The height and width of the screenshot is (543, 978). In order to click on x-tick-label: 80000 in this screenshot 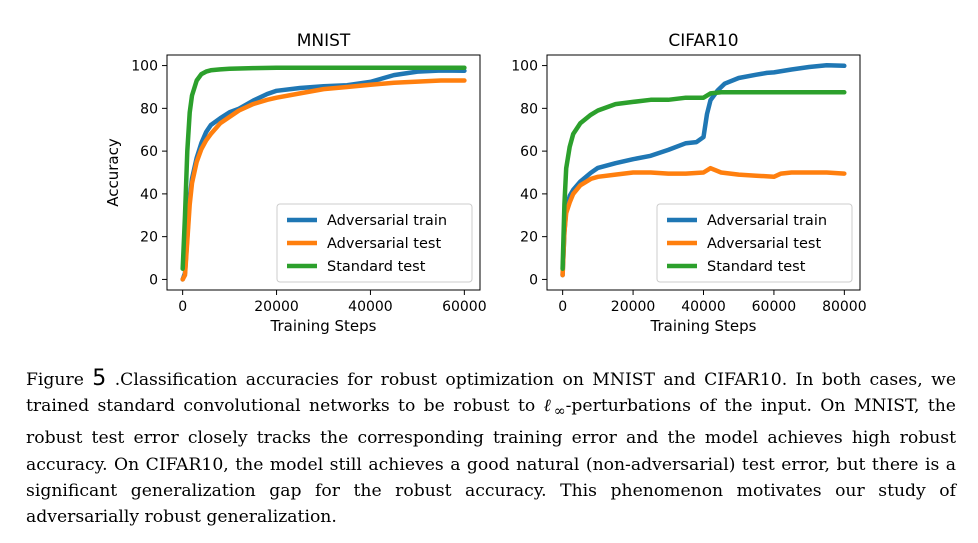, I will do `click(844, 307)`.